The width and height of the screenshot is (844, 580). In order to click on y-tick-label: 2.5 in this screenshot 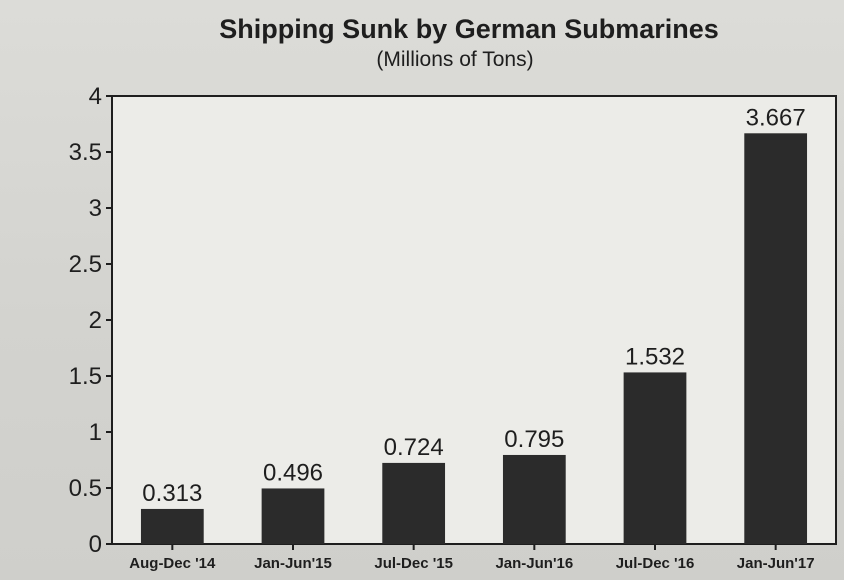, I will do `click(85, 264)`.